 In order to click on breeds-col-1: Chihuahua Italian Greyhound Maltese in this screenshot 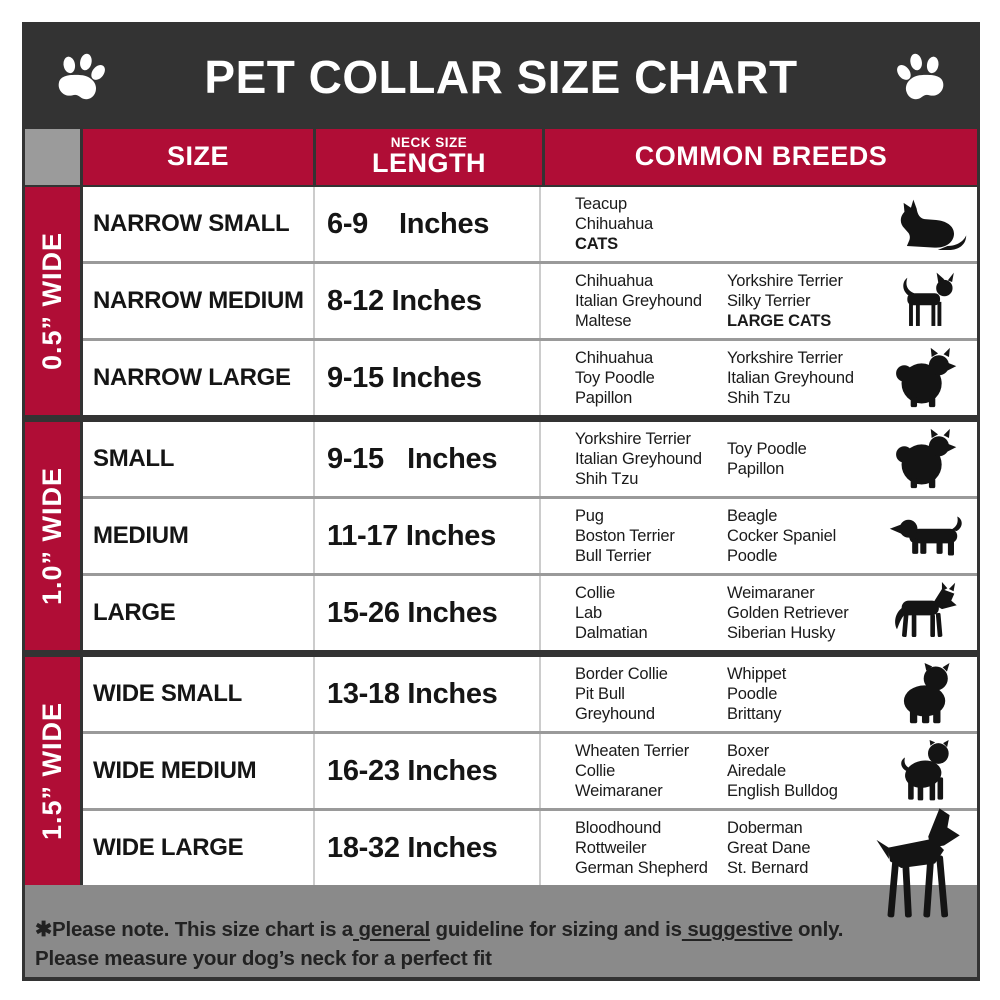, I will do `click(651, 301)`.